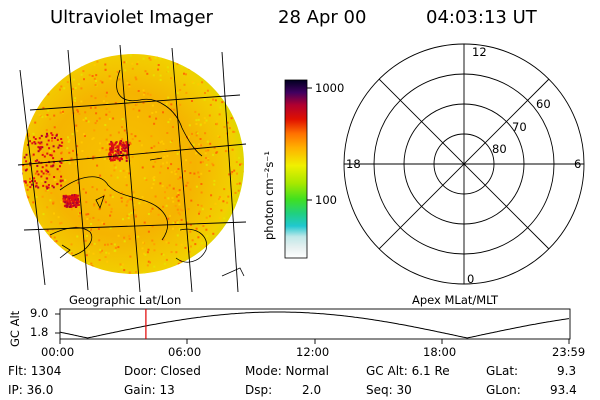  Describe the element at coordinates (481, 17) in the screenshot. I see `time-label: 04:03:13 UT` at that location.